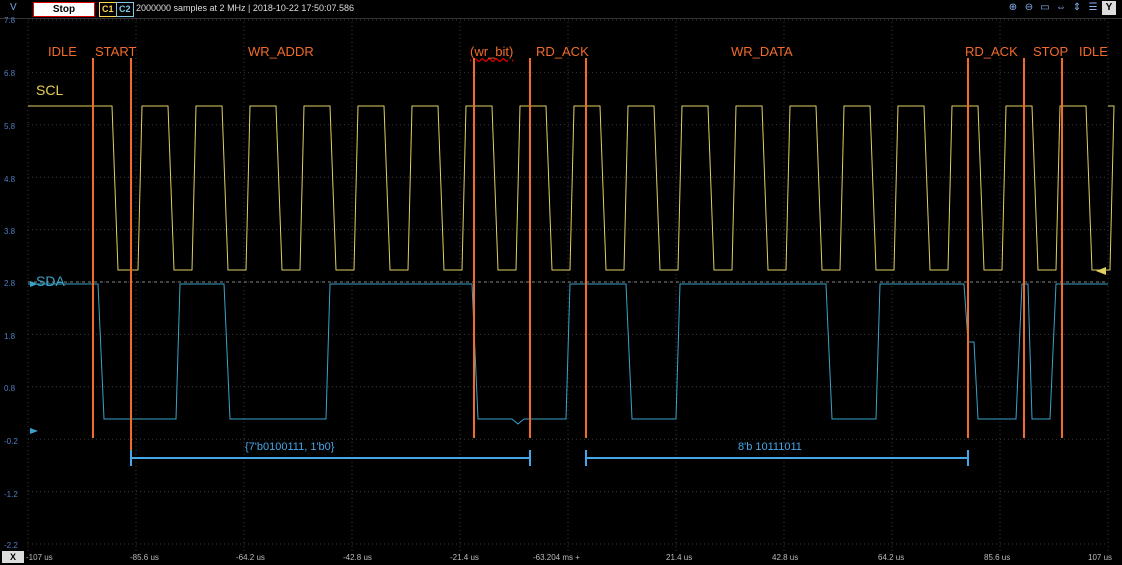 The height and width of the screenshot is (565, 1122). I want to click on y-tick: 5.8, so click(10, 126).